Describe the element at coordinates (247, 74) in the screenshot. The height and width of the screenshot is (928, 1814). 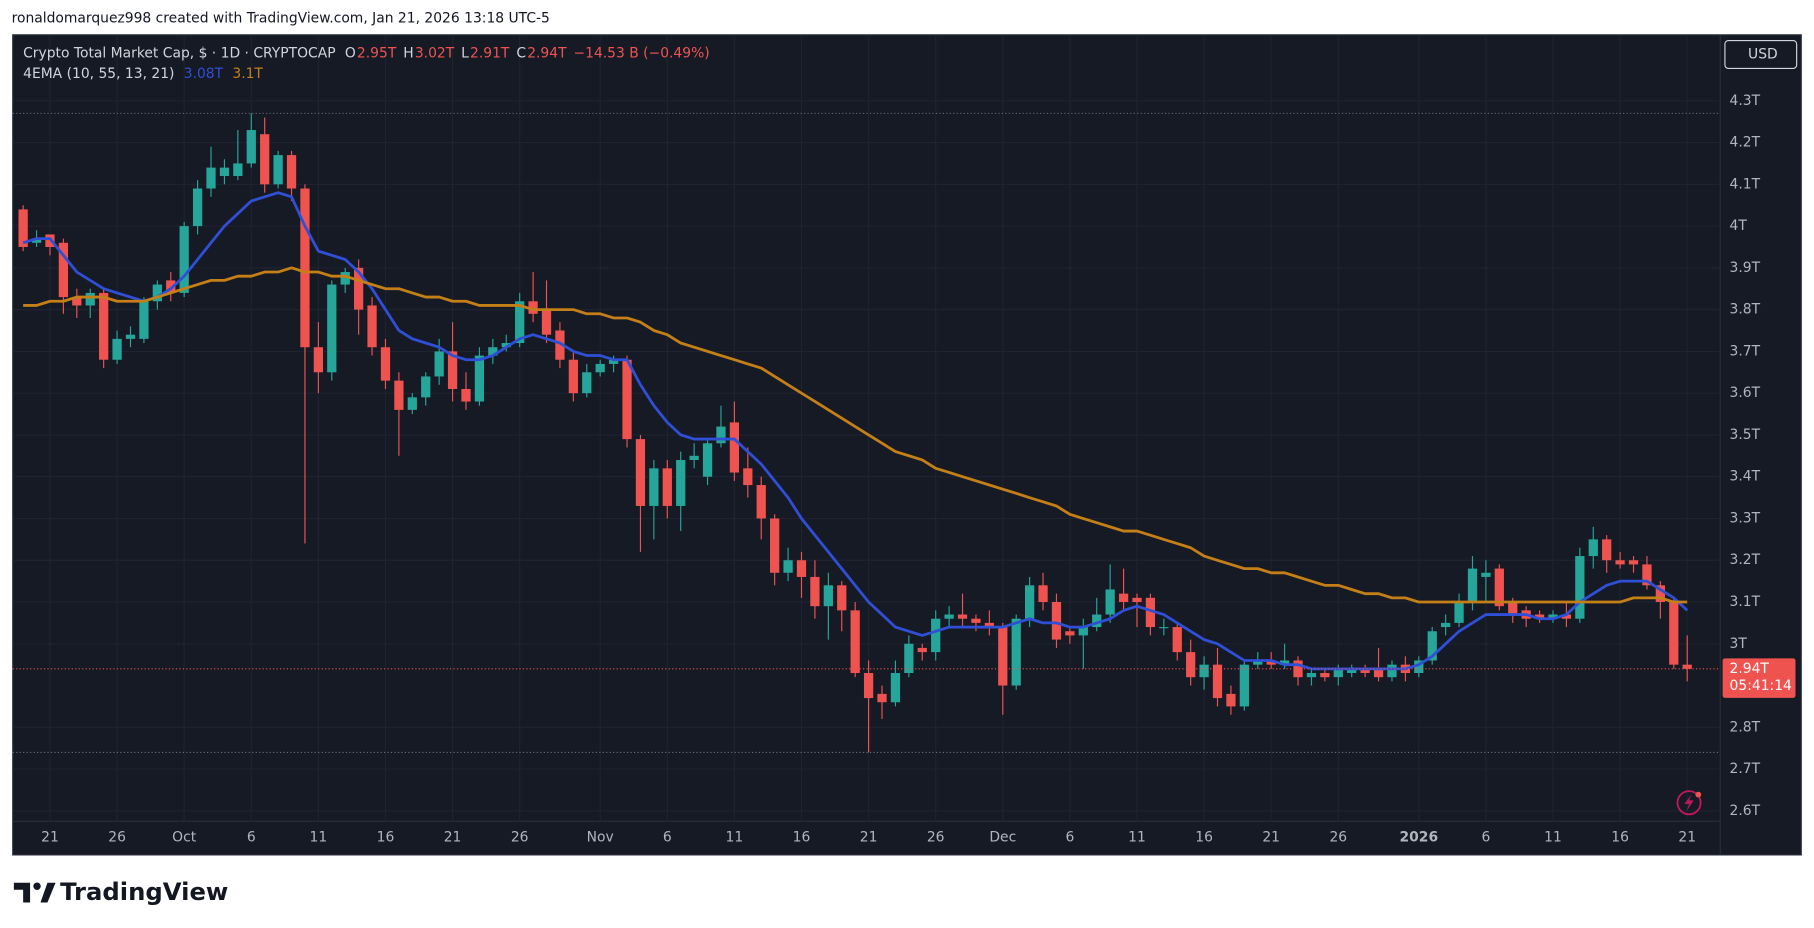
I see `indicator-value: 3.1T` at that location.